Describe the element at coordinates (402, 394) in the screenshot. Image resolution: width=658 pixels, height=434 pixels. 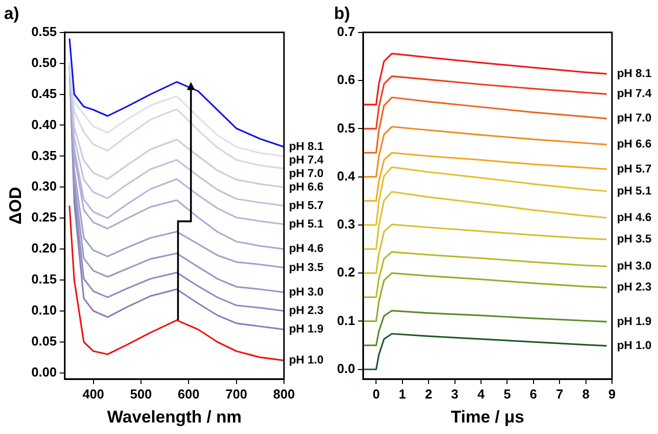
I see `x-tick-label: 1` at that location.